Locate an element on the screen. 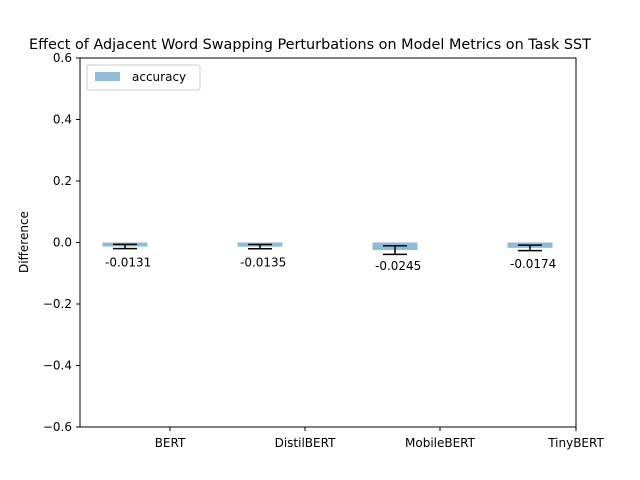 This screenshot has width=640, height=480. data-label: -0.0135 is located at coordinates (263, 263).